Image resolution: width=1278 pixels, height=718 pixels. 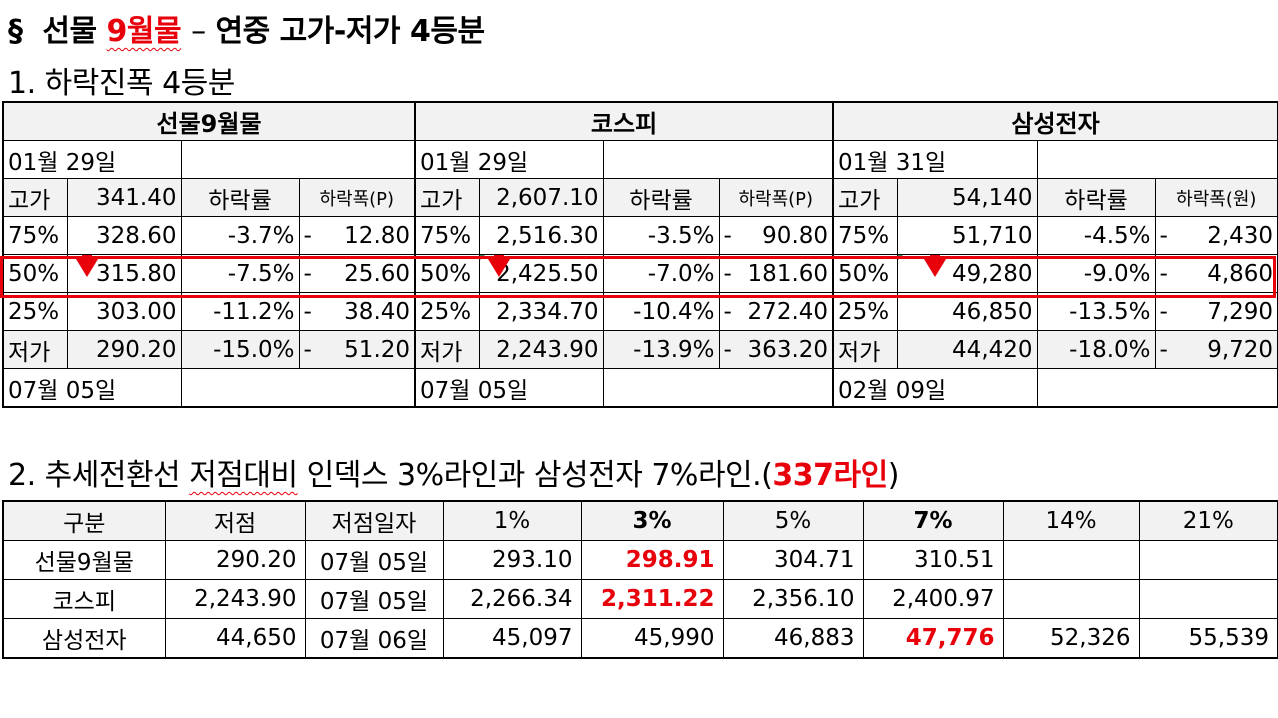 I want to click on amount-cell: - 90.80, so click(x=776, y=235).